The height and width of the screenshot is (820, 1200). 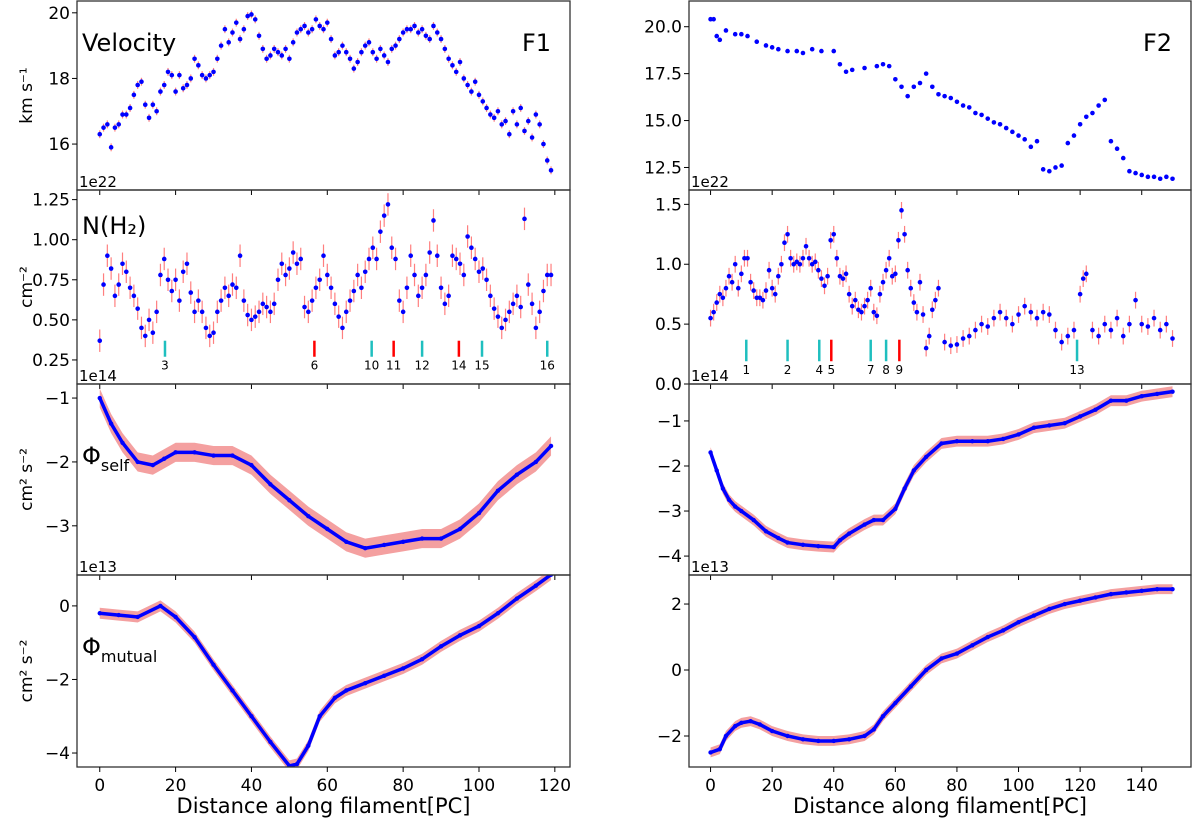 What do you see at coordinates (51, 201) in the screenshot?
I see `y-tick-label: 1.25` at bounding box center [51, 201].